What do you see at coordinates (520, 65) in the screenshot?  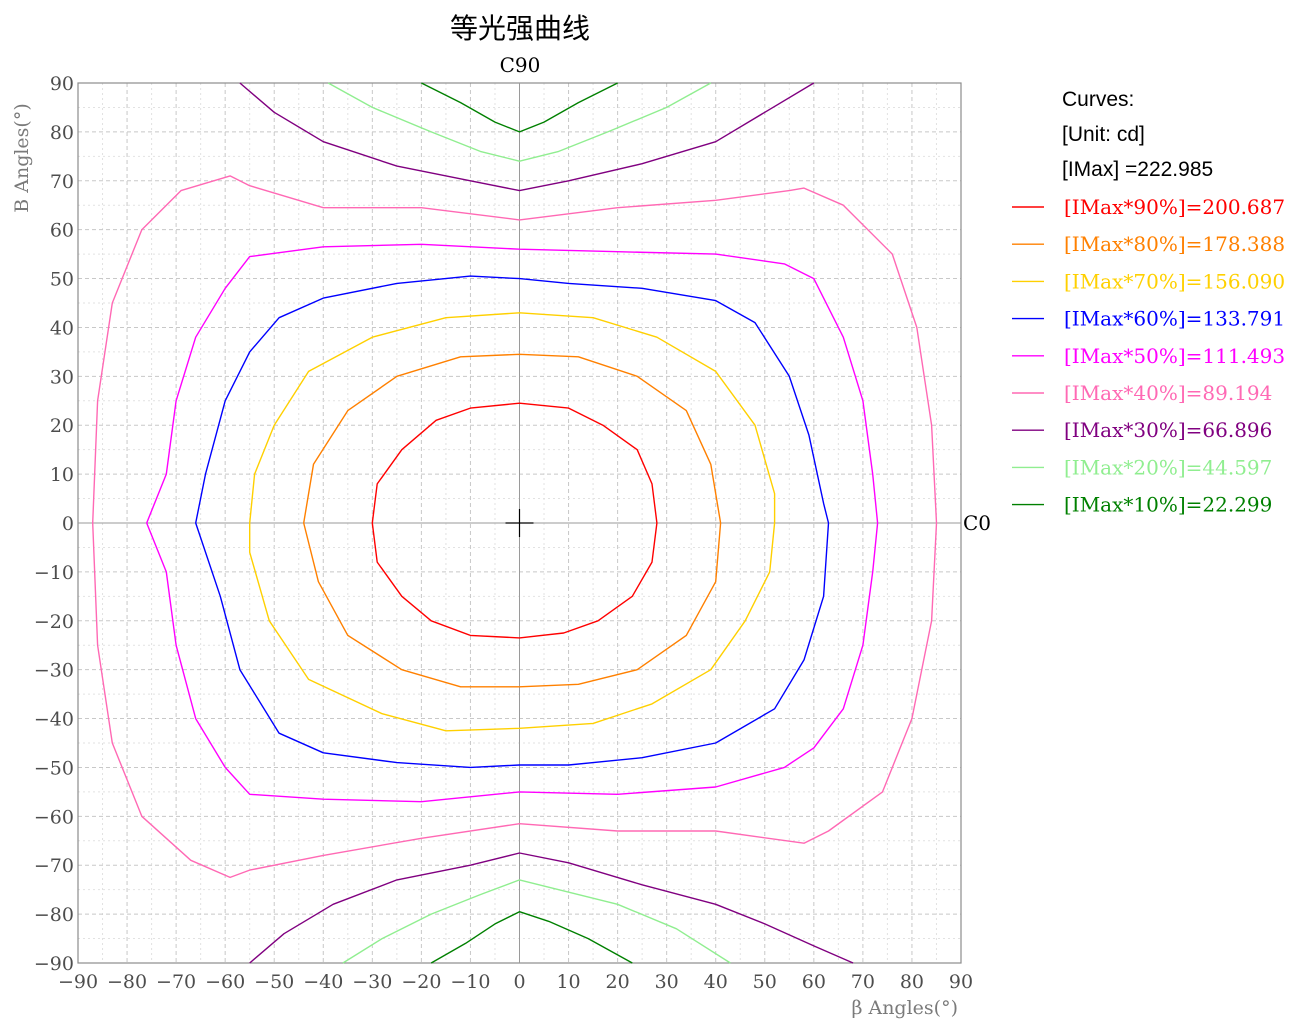 I see `c90-label: C90` at bounding box center [520, 65].